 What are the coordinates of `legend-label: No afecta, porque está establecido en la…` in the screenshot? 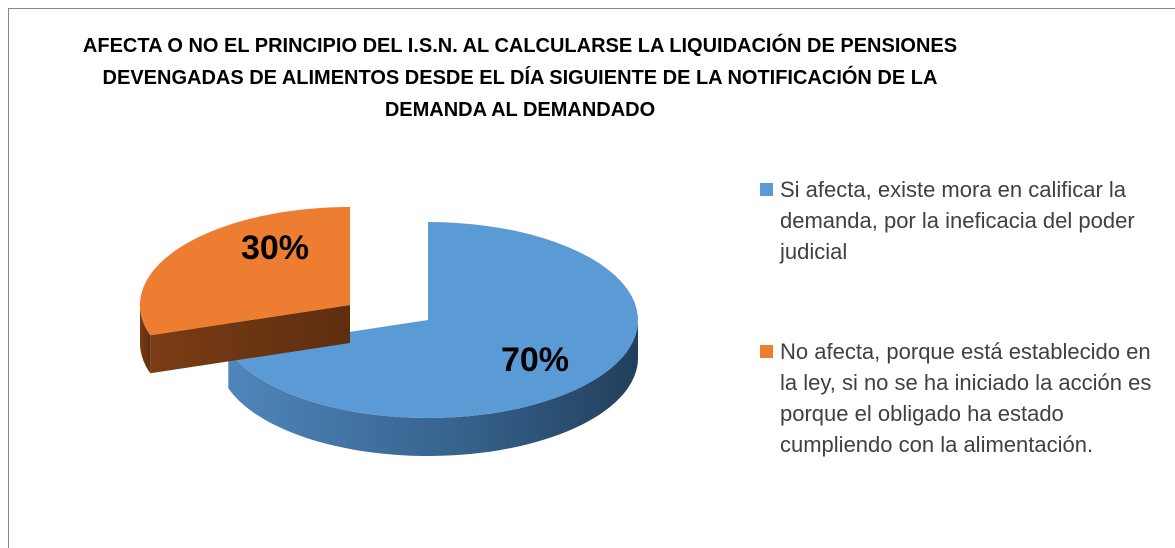 It's located at (966, 398).